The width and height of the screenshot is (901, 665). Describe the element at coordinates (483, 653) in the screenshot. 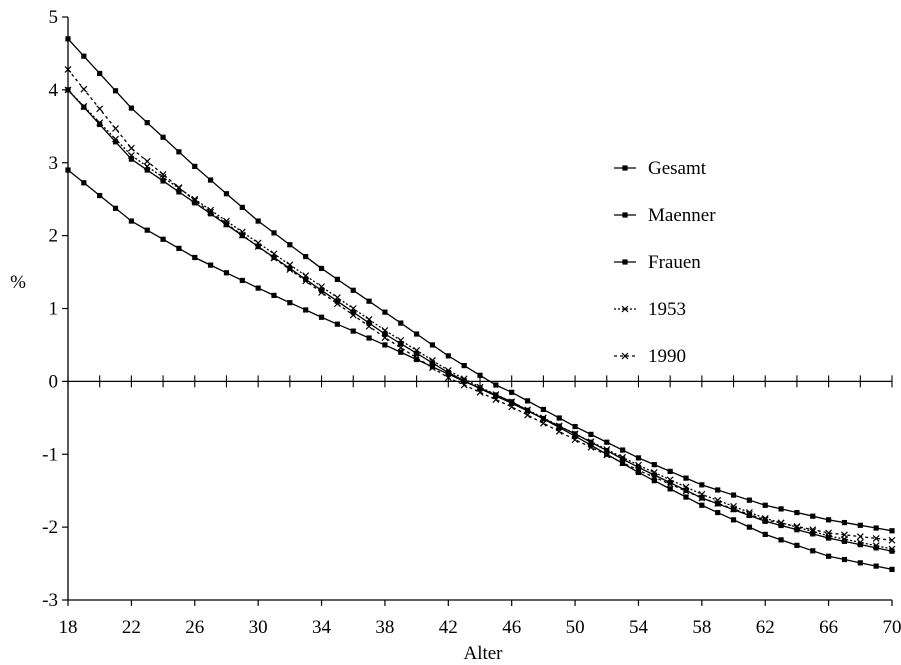

I see `x-axis-title: Alter` at that location.